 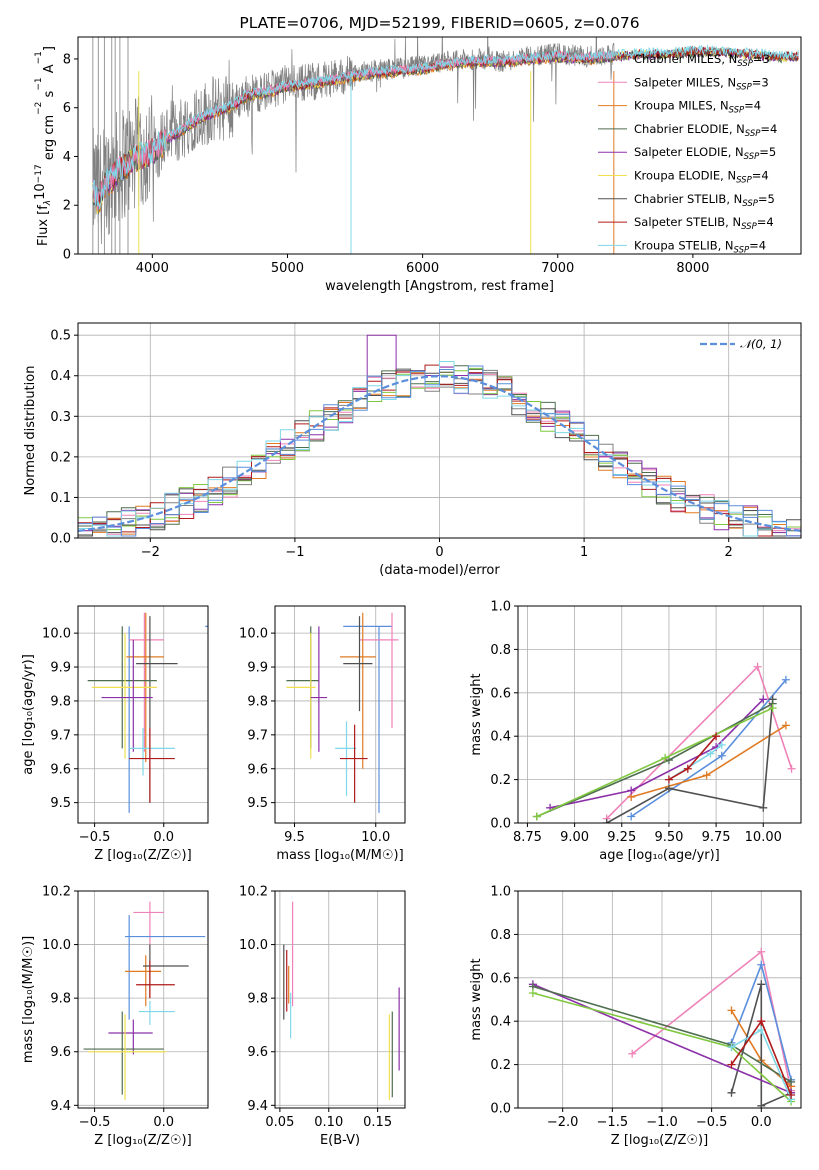 What do you see at coordinates (689, 152) in the screenshot?
I see `legend-label: Salpeter ELODIE, N` at bounding box center [689, 152].